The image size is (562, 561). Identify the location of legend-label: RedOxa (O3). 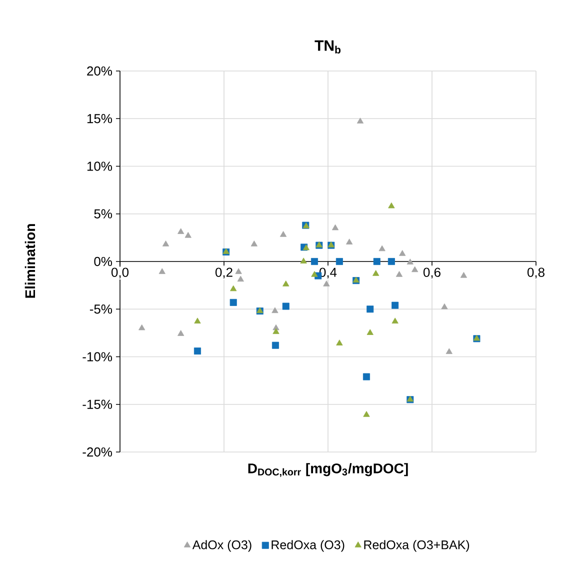
(308, 546).